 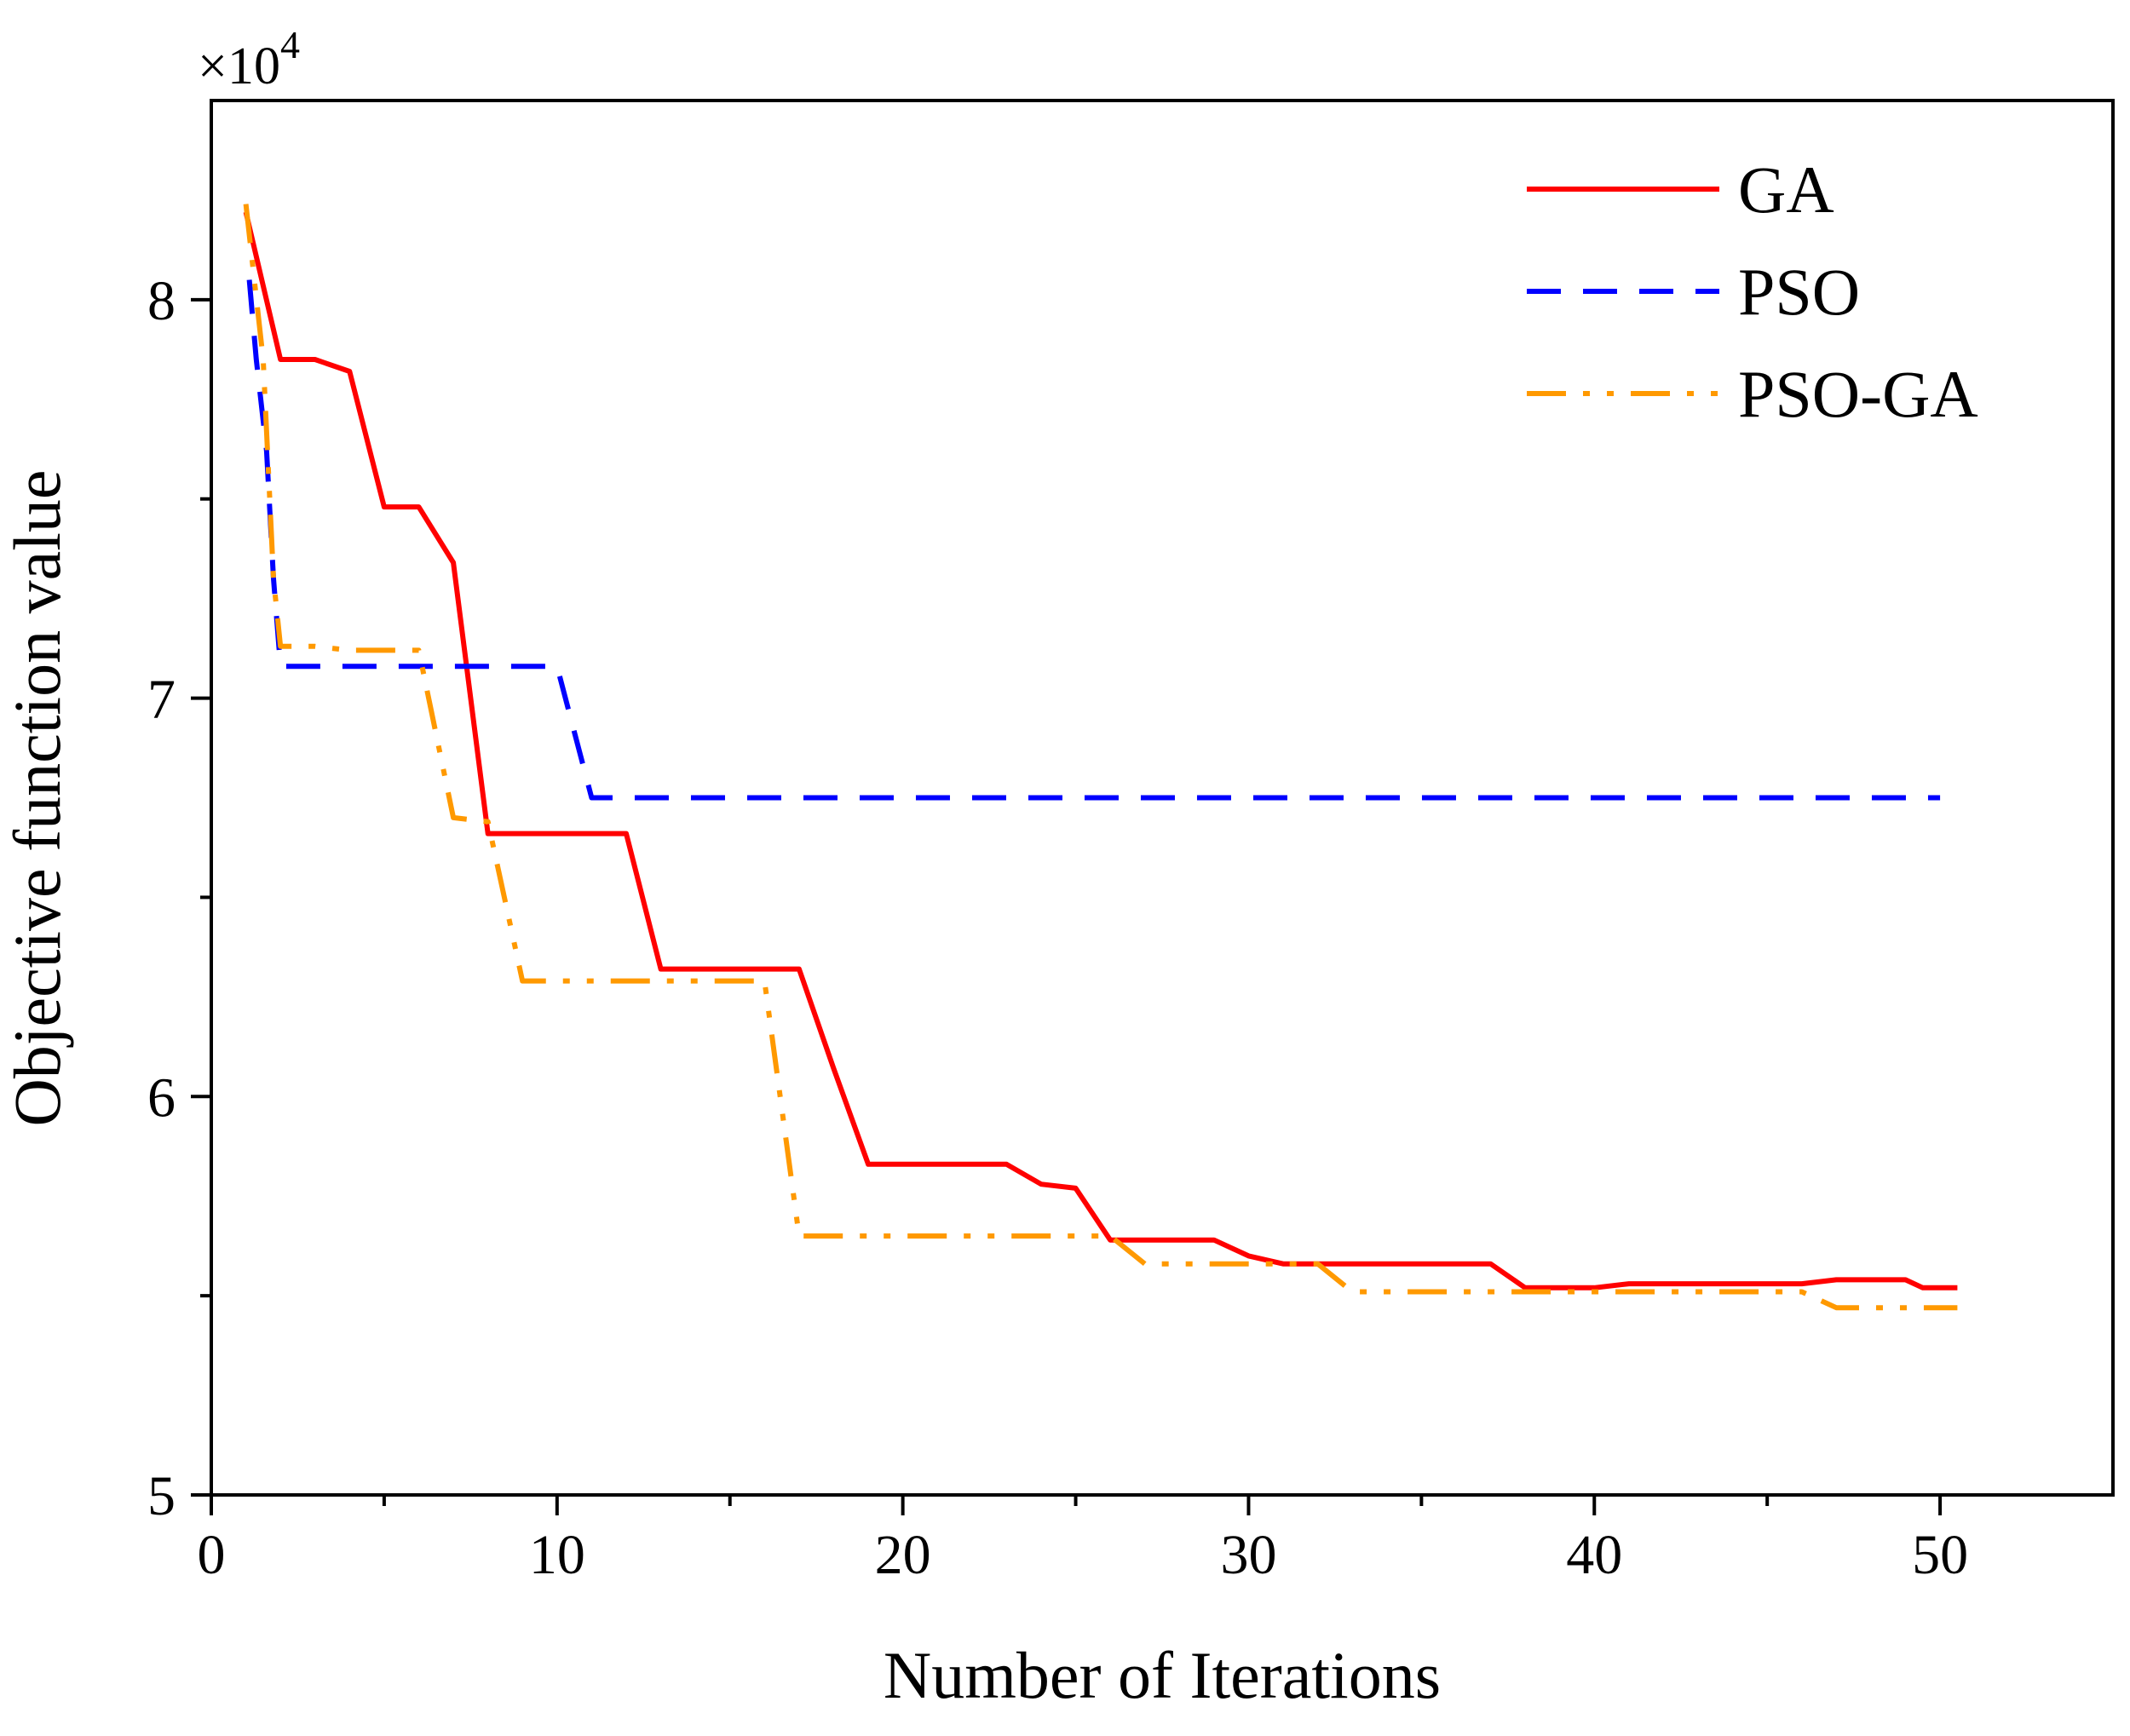 I want to click on legend-label-ga: GA, so click(x=1786, y=189).